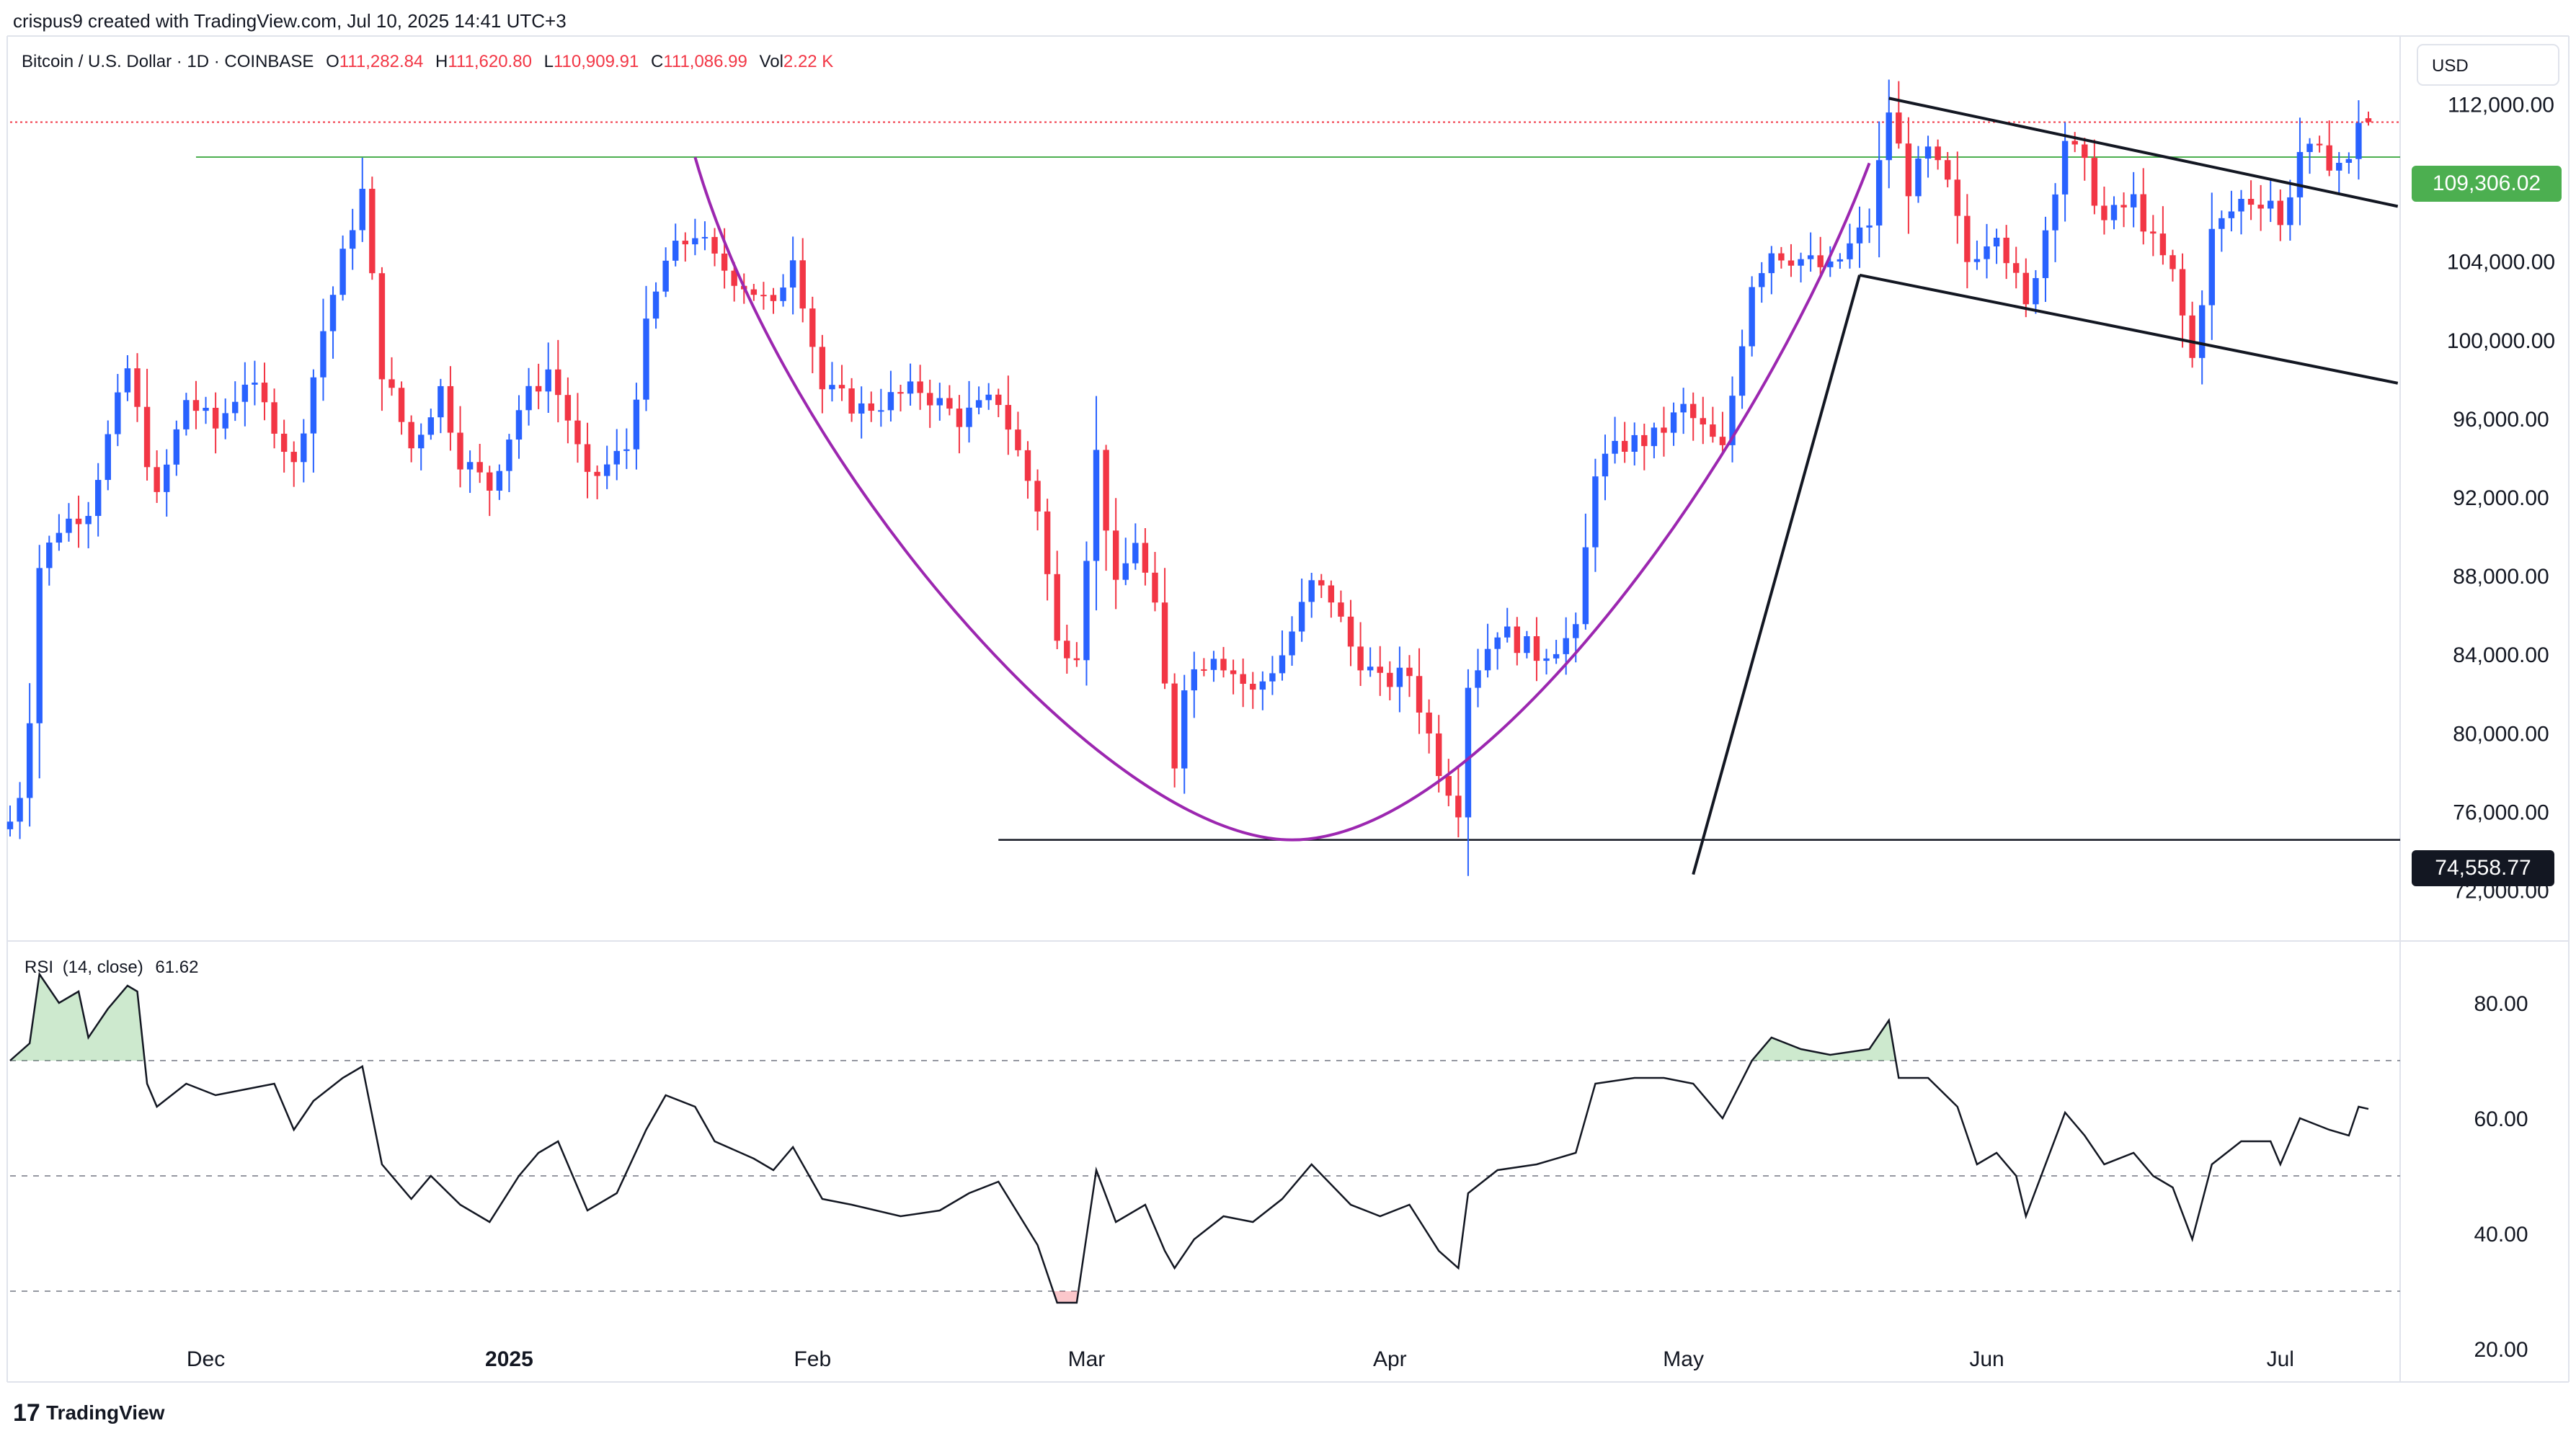 The width and height of the screenshot is (2576, 1436). I want to click on rsi-value: 61.62, so click(176, 967).